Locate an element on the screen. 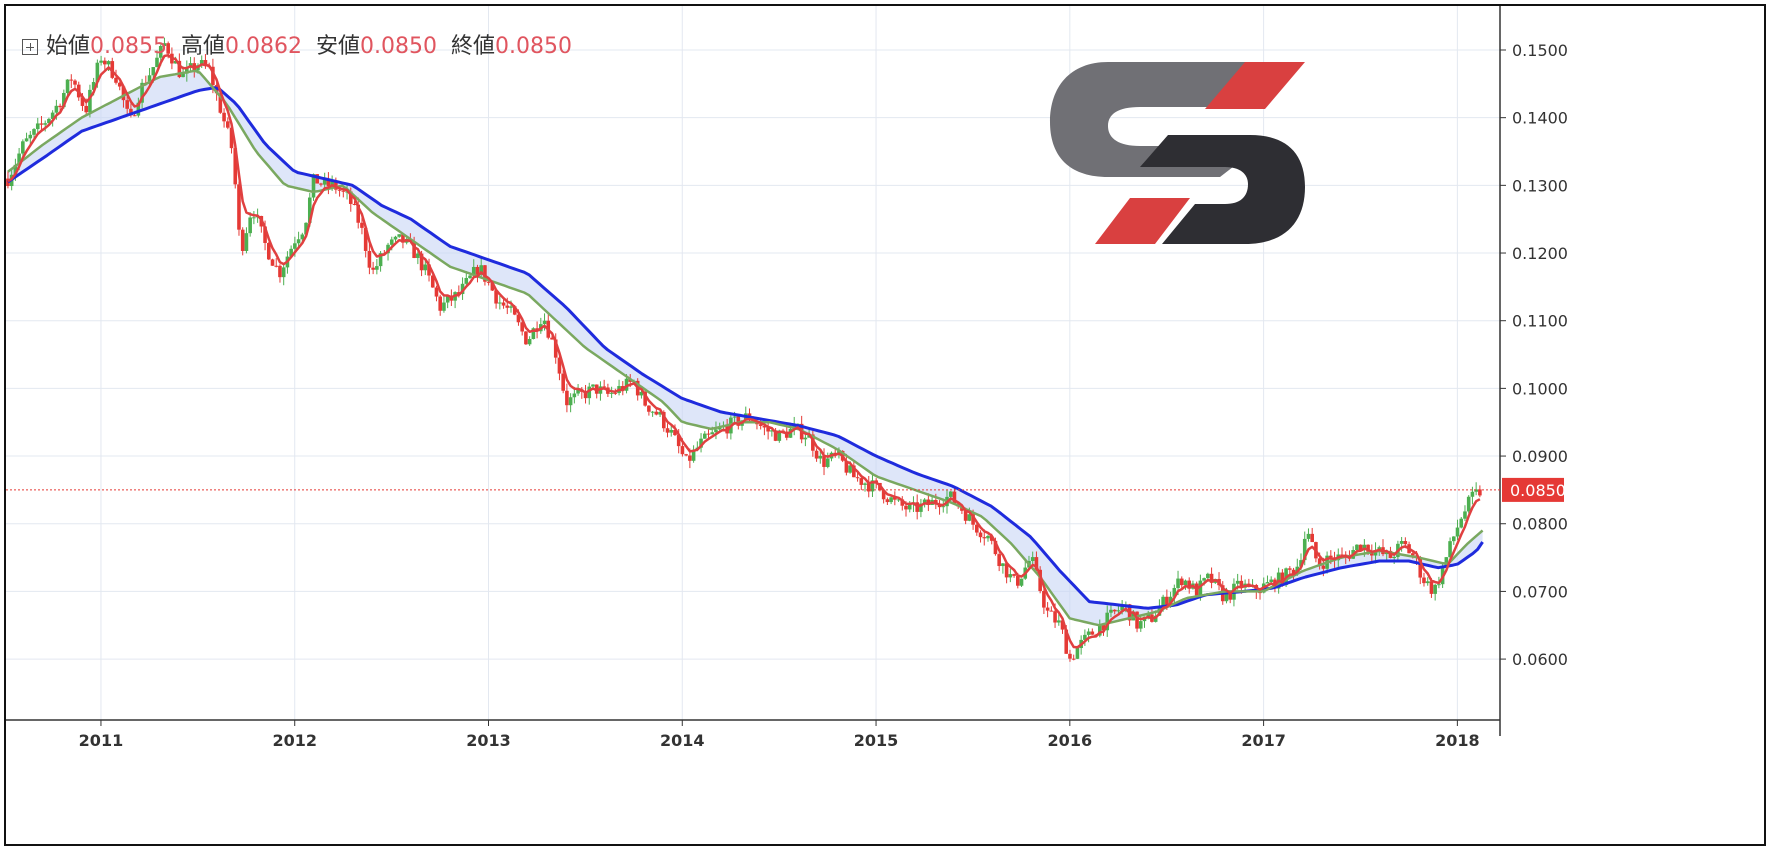 The image size is (1774, 854). logo-lower-stripe is located at coordinates (1142, 221).